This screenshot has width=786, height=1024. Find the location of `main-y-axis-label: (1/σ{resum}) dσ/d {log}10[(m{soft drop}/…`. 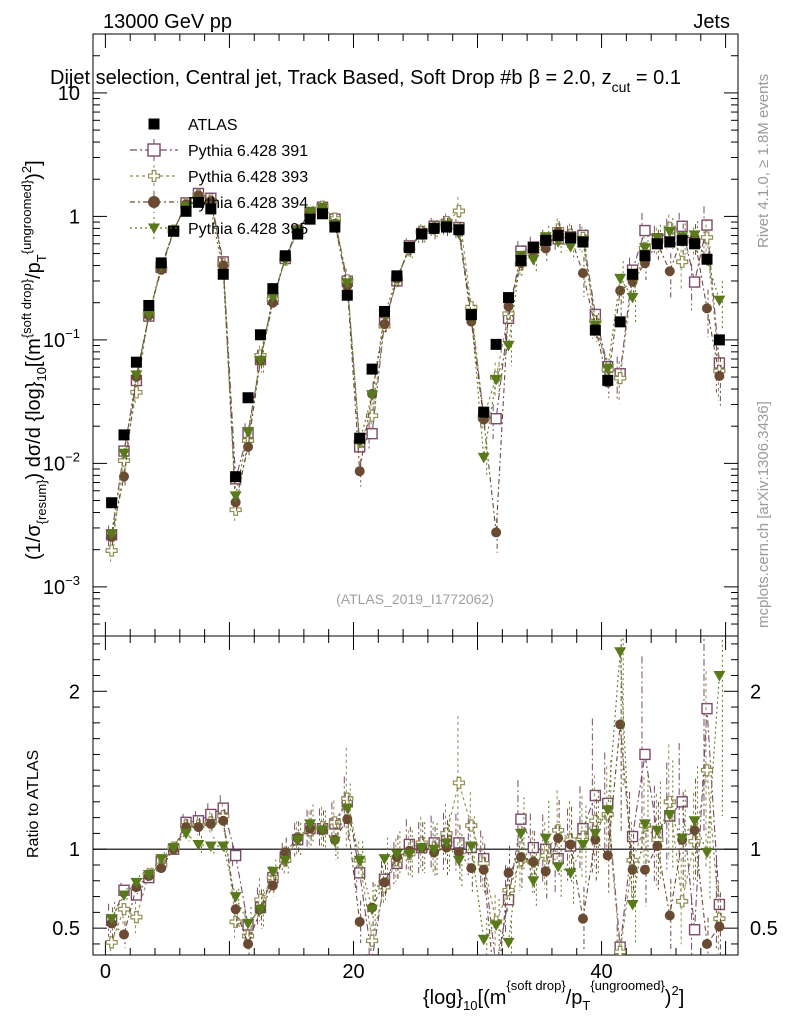

main-y-axis-label: (1/σ{resum}) dσ/d {log}10[(m{soft drop}/… is located at coordinates (34, 360).